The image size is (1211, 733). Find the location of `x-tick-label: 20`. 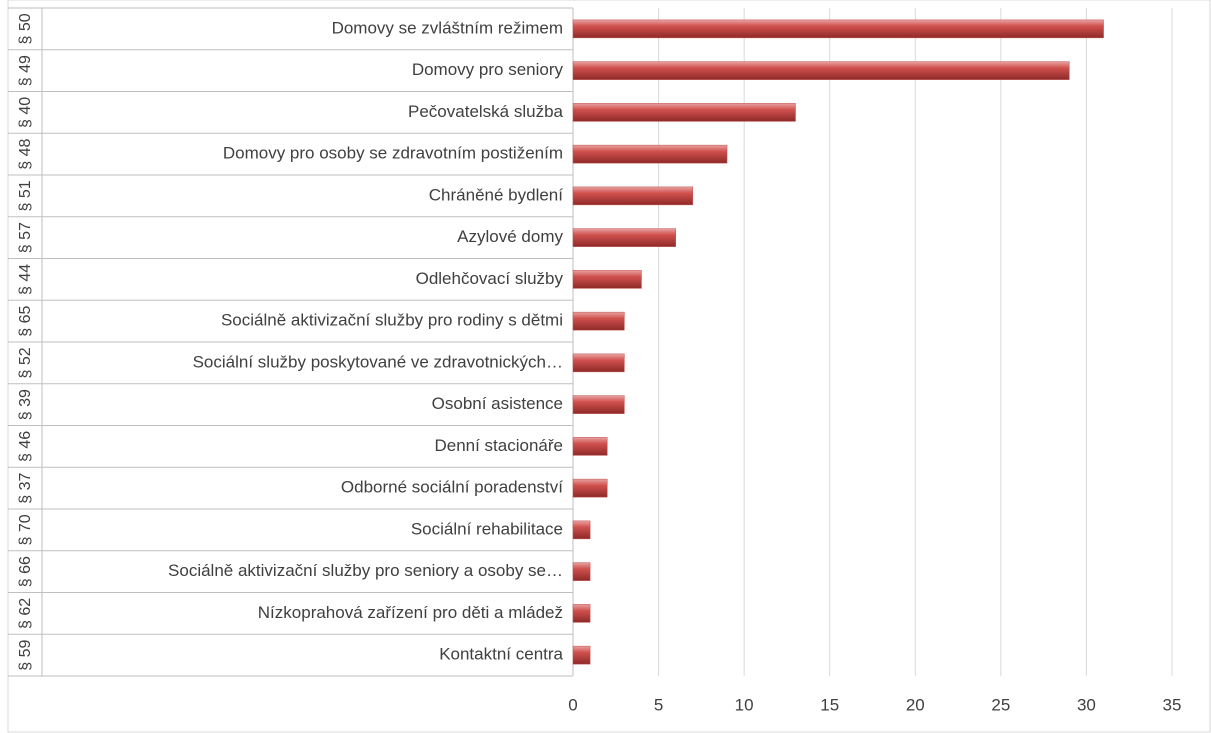

x-tick-label: 20 is located at coordinates (915, 704).